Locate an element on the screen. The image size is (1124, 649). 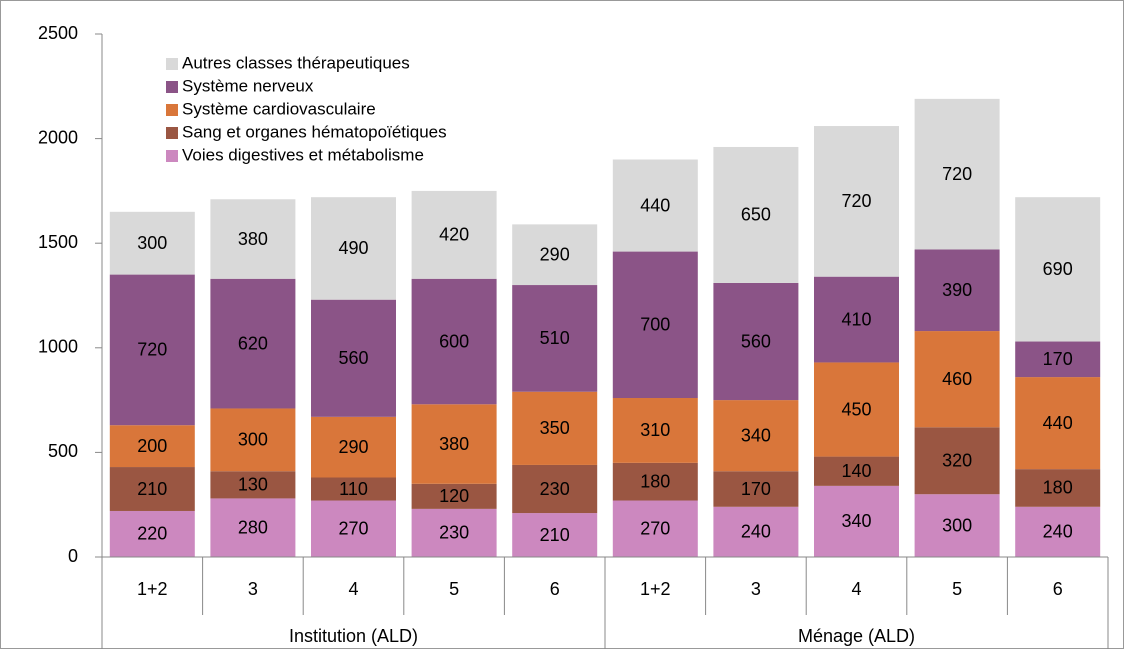
value-label: 510 is located at coordinates (555, 338).